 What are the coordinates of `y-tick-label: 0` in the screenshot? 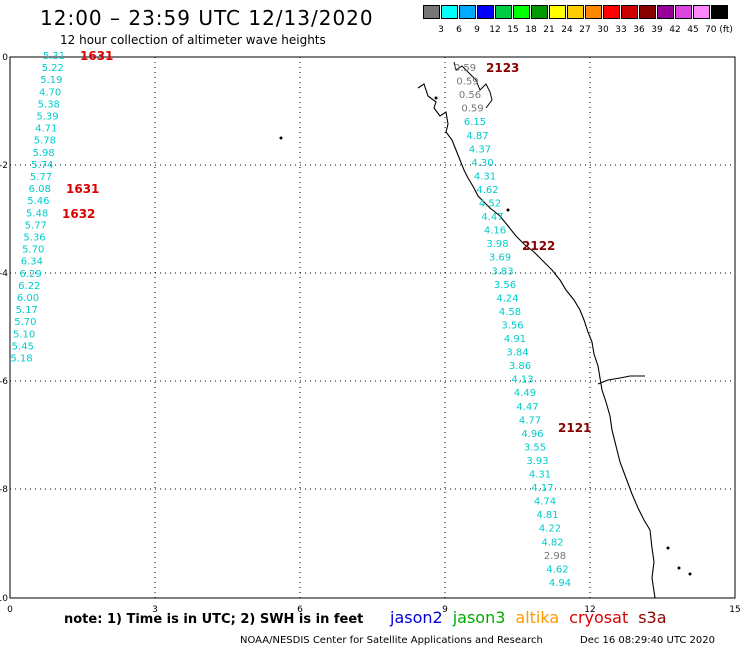 It's located at (5, 58).